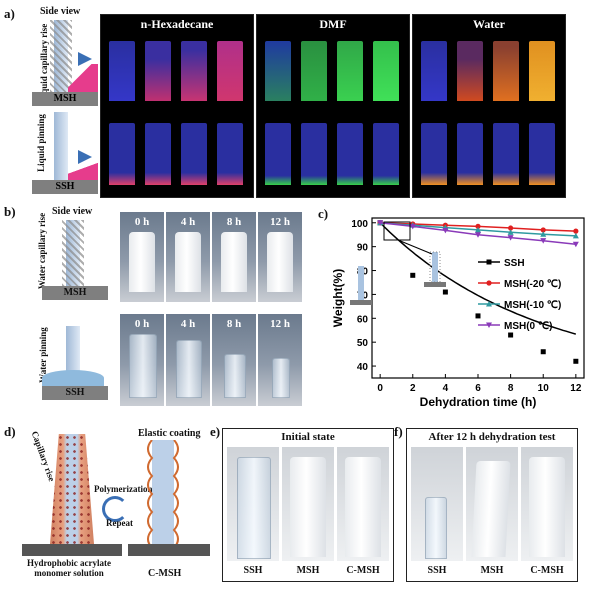 This screenshot has width=600, height=592. I want to click on x-tick-label: 8, so click(511, 388).